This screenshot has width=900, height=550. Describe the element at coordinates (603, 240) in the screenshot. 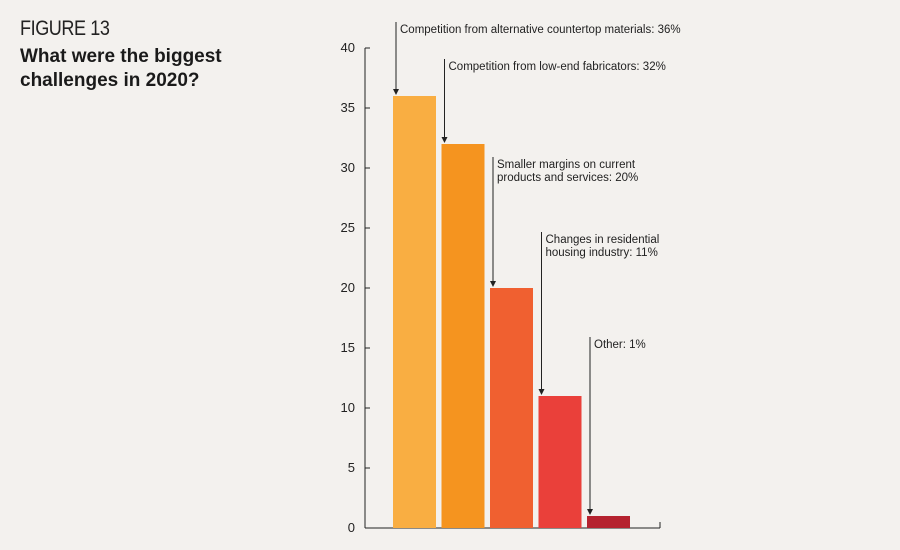

I see `annotation-label: Changes in residential` at that location.